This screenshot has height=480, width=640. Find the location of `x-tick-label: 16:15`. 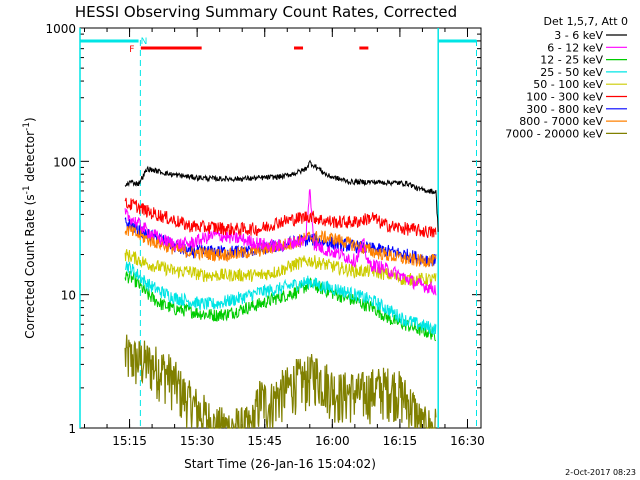

x-tick-label: 16:15 is located at coordinates (400, 441).